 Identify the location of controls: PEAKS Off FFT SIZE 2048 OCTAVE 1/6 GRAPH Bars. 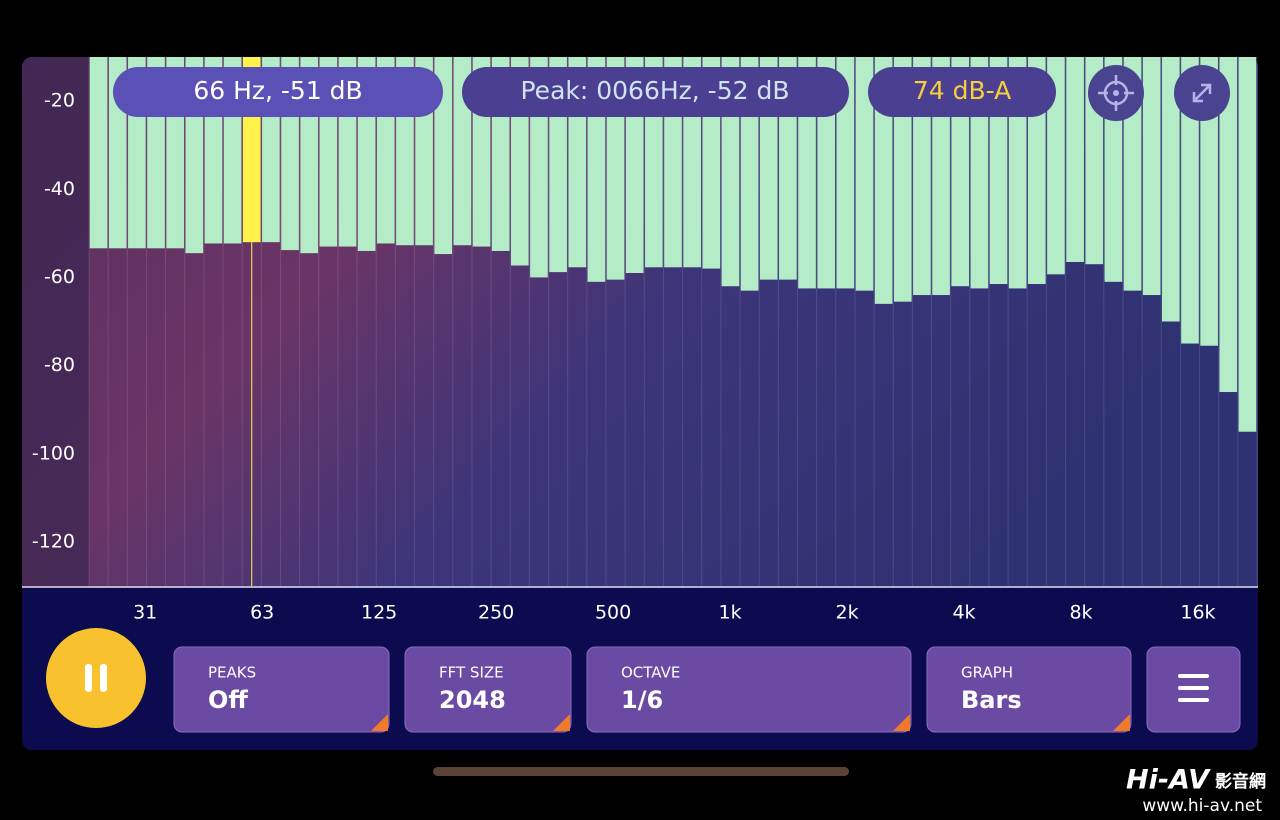
(652, 689).